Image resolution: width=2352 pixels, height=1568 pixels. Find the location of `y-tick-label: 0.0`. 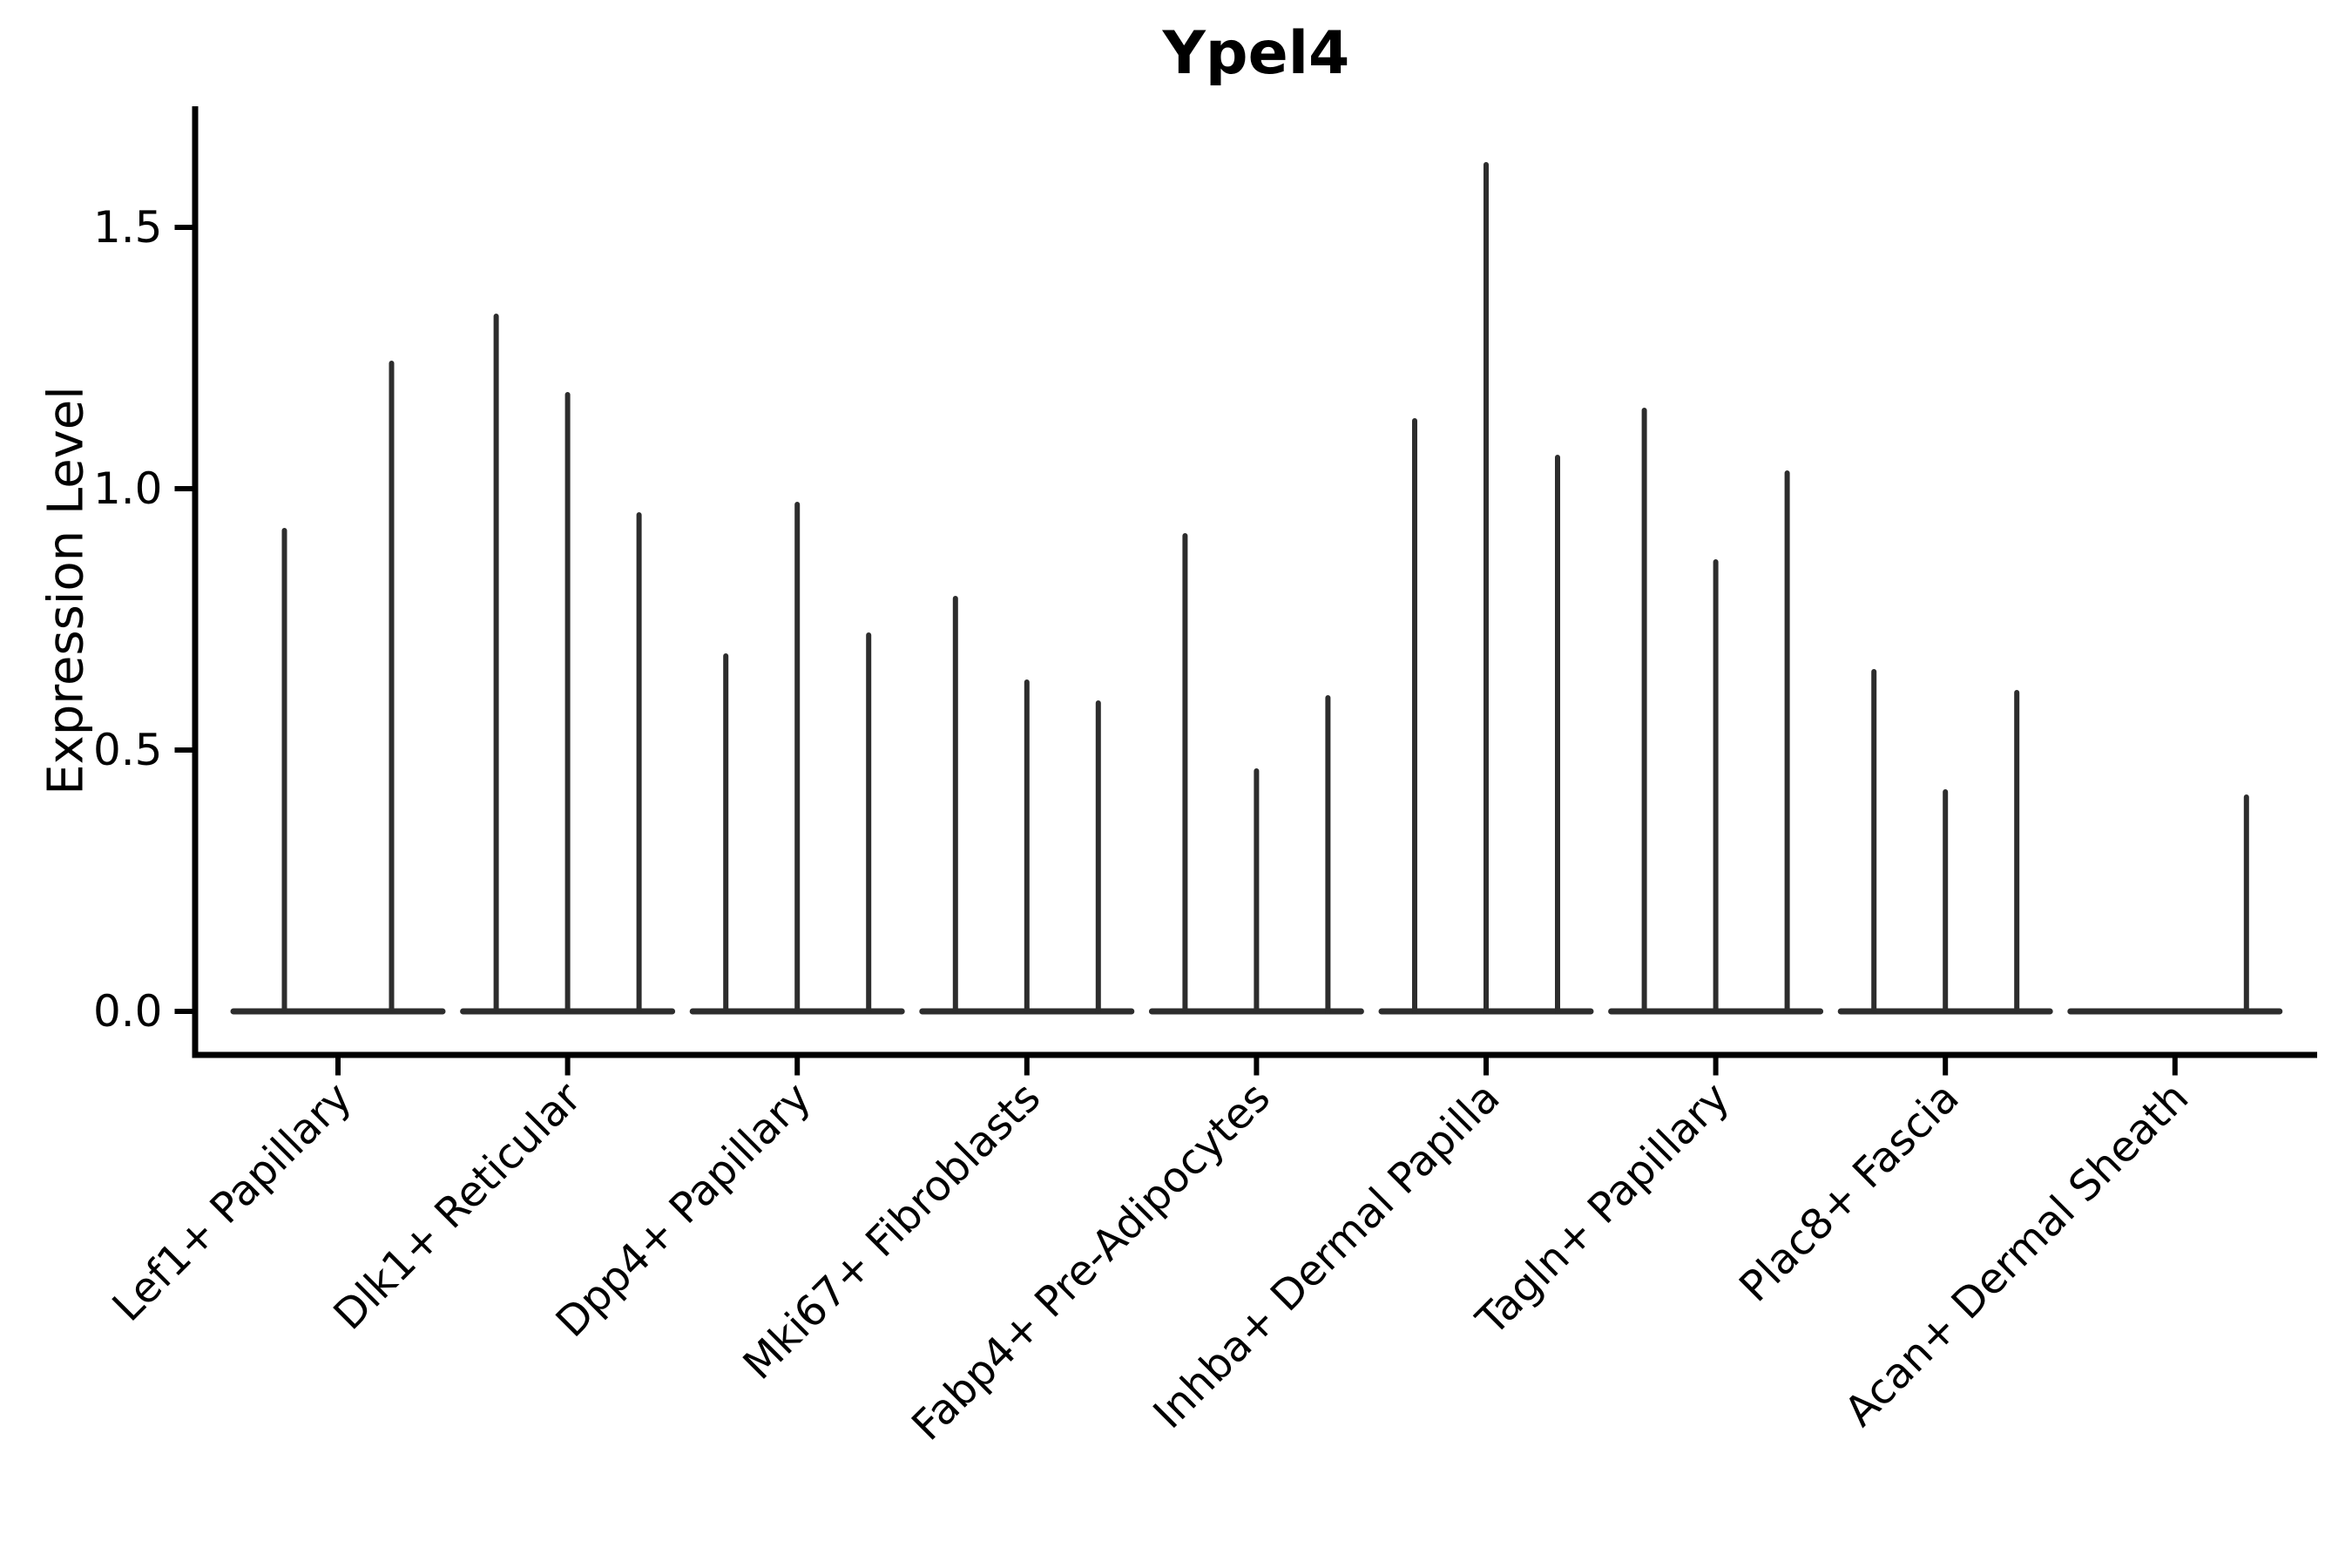

y-tick-label: 0.0 is located at coordinates (128, 1012).